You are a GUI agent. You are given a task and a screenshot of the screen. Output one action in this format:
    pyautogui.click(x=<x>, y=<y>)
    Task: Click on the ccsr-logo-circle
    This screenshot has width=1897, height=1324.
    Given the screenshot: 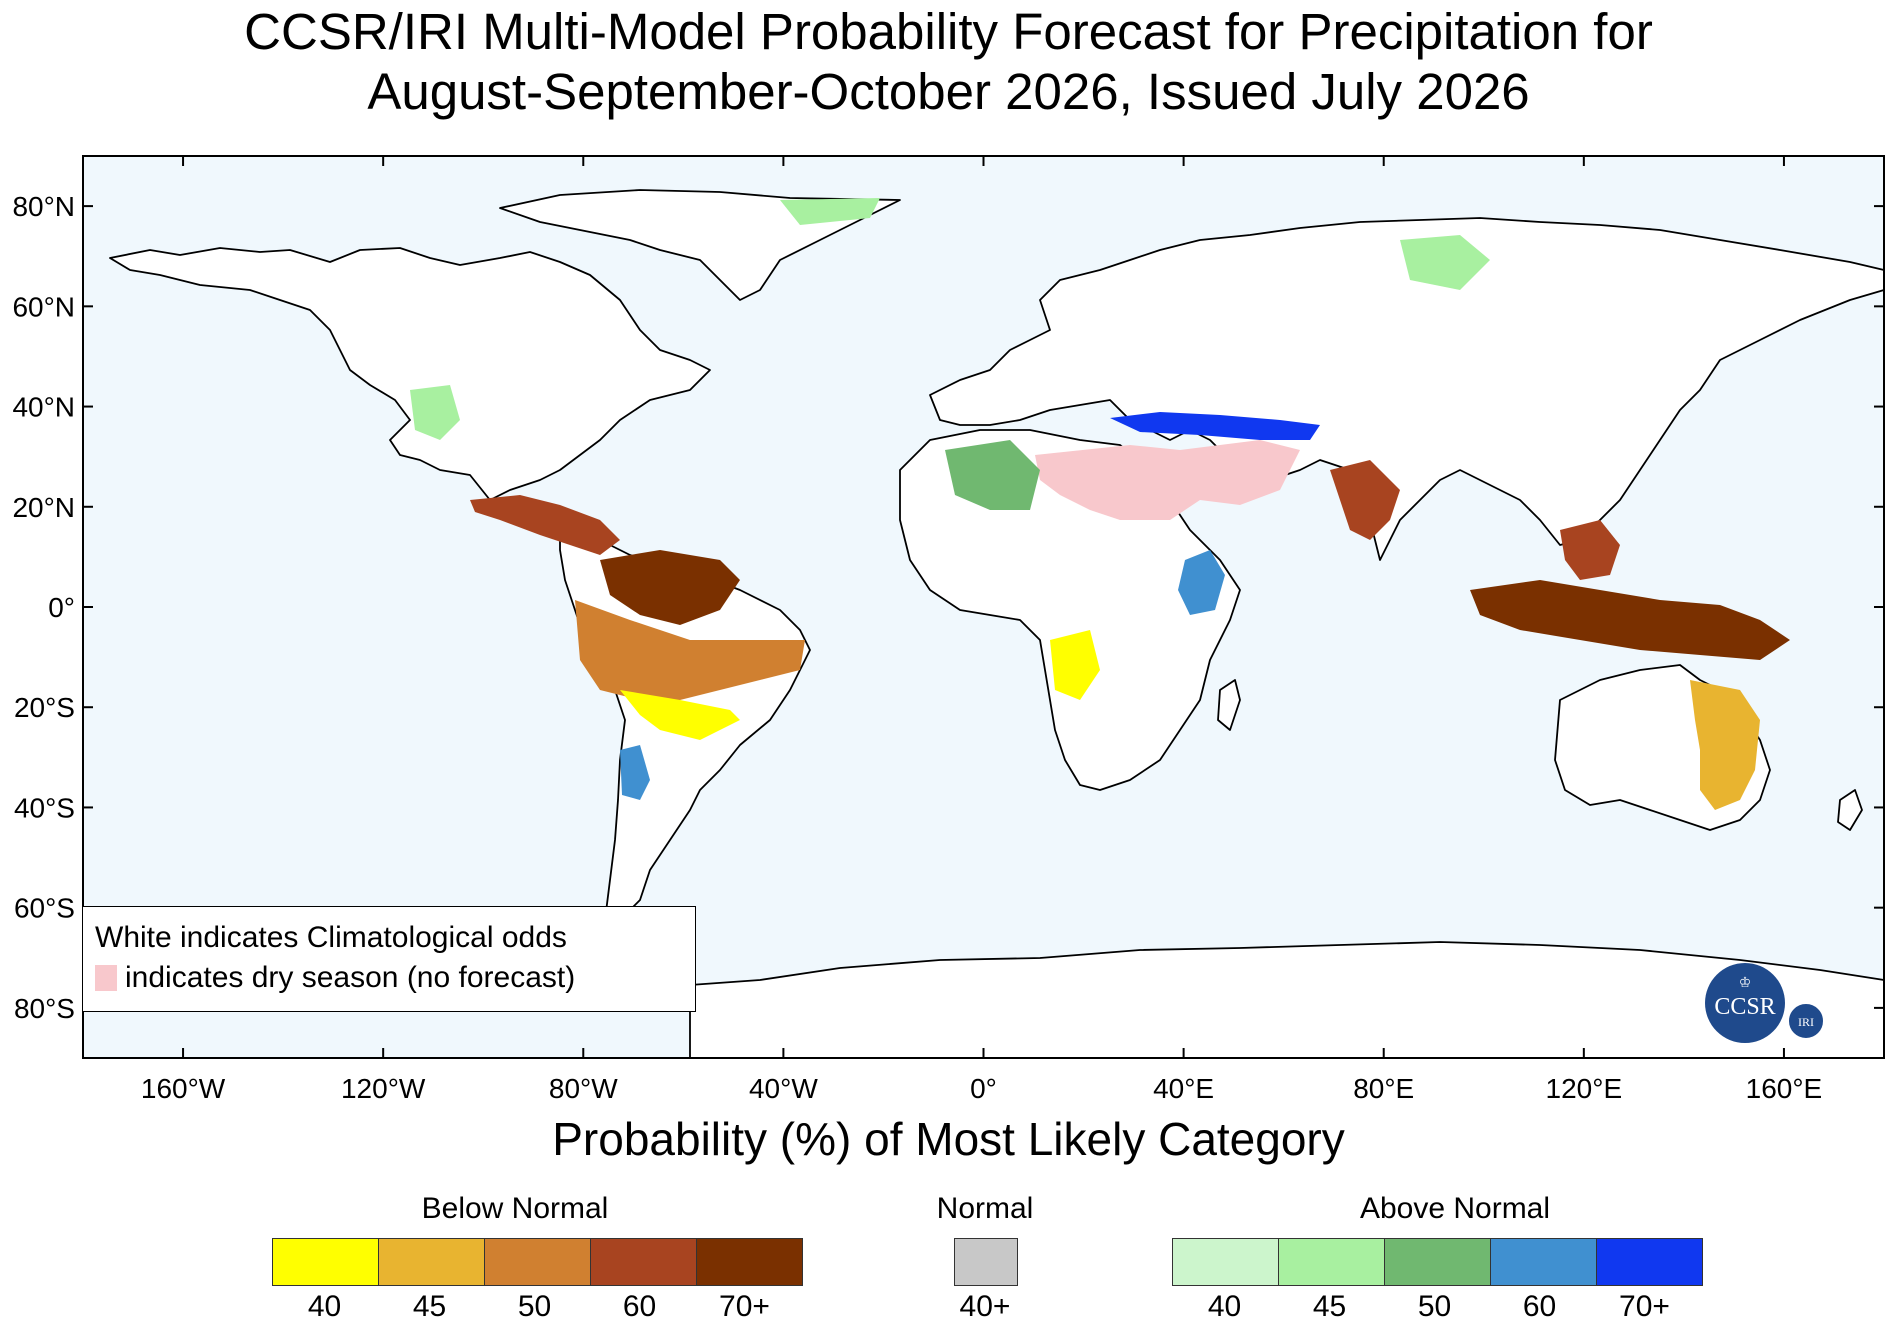 What is the action you would take?
    pyautogui.click(x=1745, y=1003)
    